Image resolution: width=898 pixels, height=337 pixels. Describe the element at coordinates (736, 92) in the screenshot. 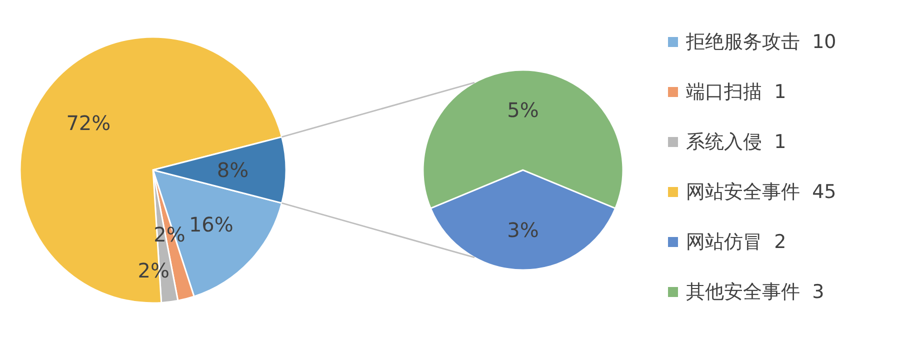

I see `legend-label: 端口扫描 1` at that location.